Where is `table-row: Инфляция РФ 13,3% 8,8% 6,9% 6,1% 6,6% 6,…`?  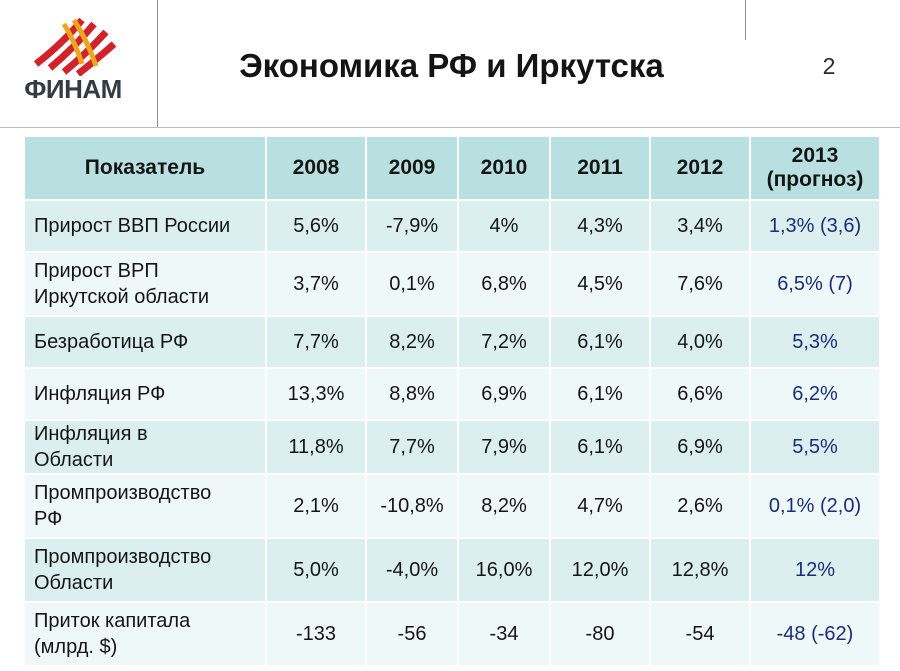 table-row: Инфляция РФ 13,3% 8,8% 6,9% 6,1% 6,6% 6,… is located at coordinates (452, 394).